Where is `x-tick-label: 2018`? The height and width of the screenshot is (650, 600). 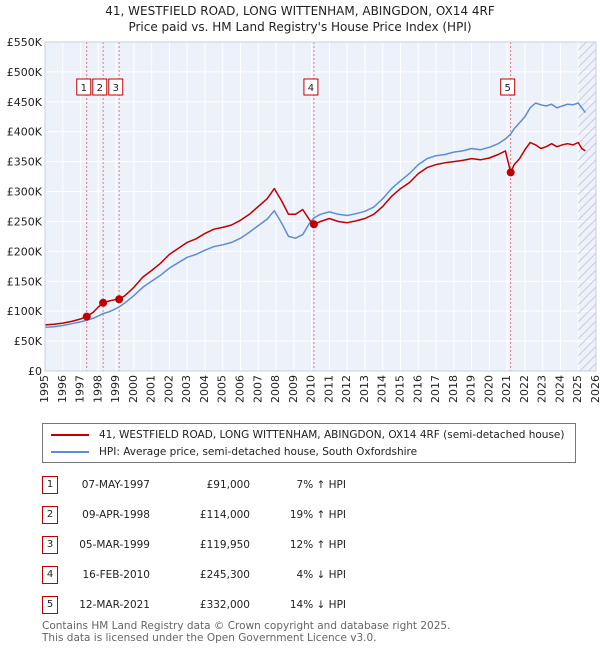 x-tick-label: 2018 is located at coordinates (453, 389).